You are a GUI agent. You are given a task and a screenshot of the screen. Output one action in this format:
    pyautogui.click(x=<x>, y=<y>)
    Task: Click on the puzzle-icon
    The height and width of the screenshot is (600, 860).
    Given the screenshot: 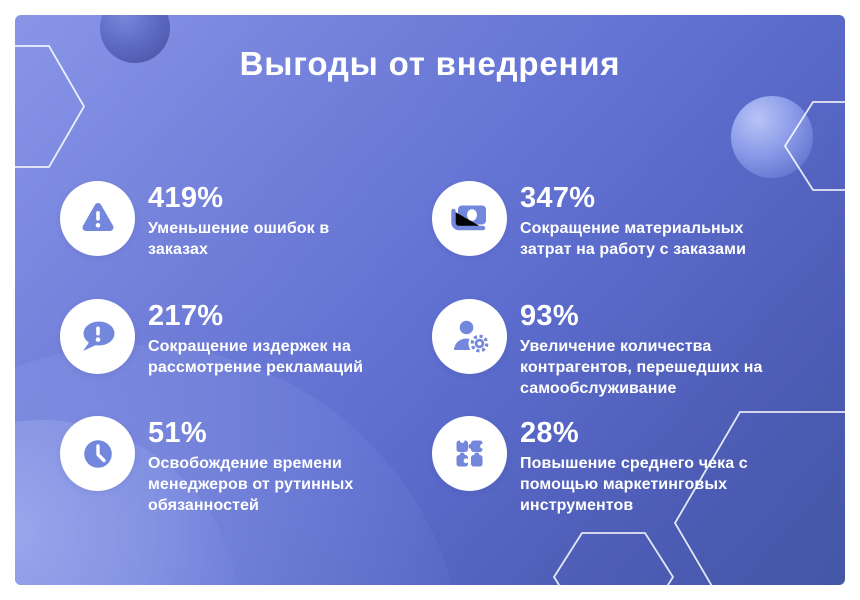 What is the action you would take?
    pyautogui.click(x=469, y=453)
    